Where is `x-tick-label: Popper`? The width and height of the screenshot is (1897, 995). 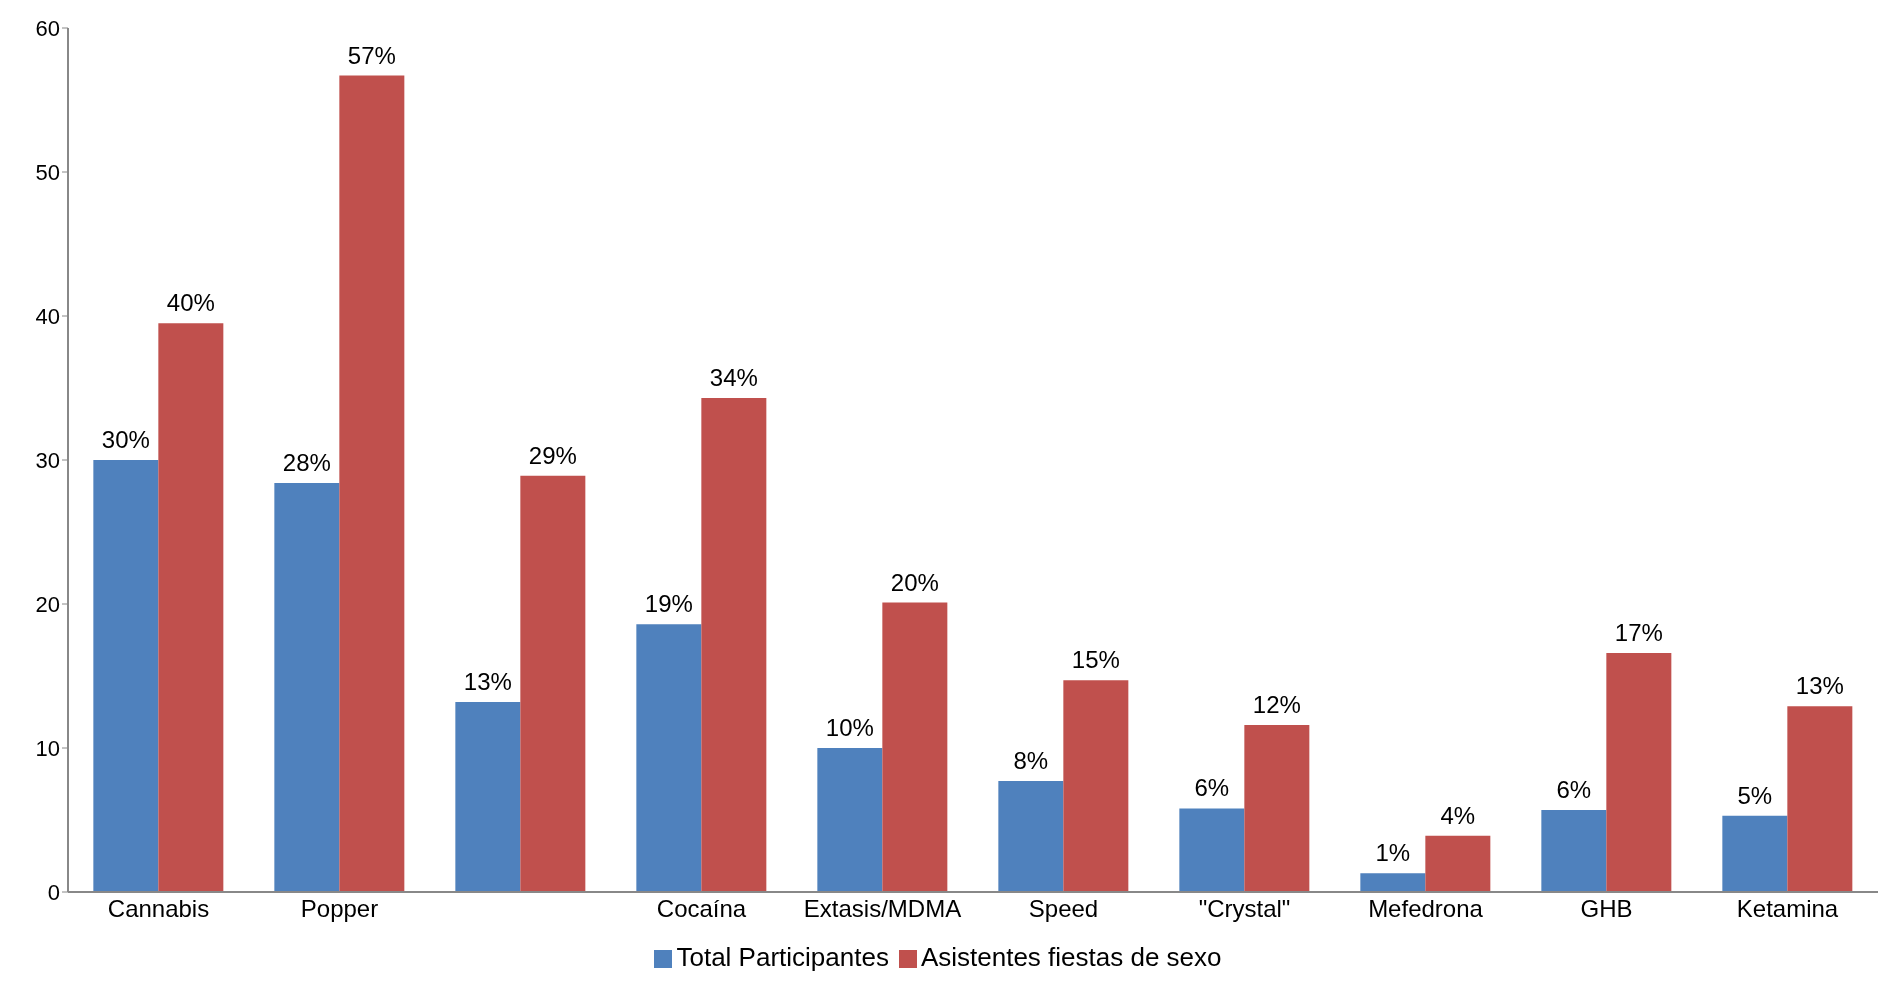 x-tick-label: Popper is located at coordinates (339, 909).